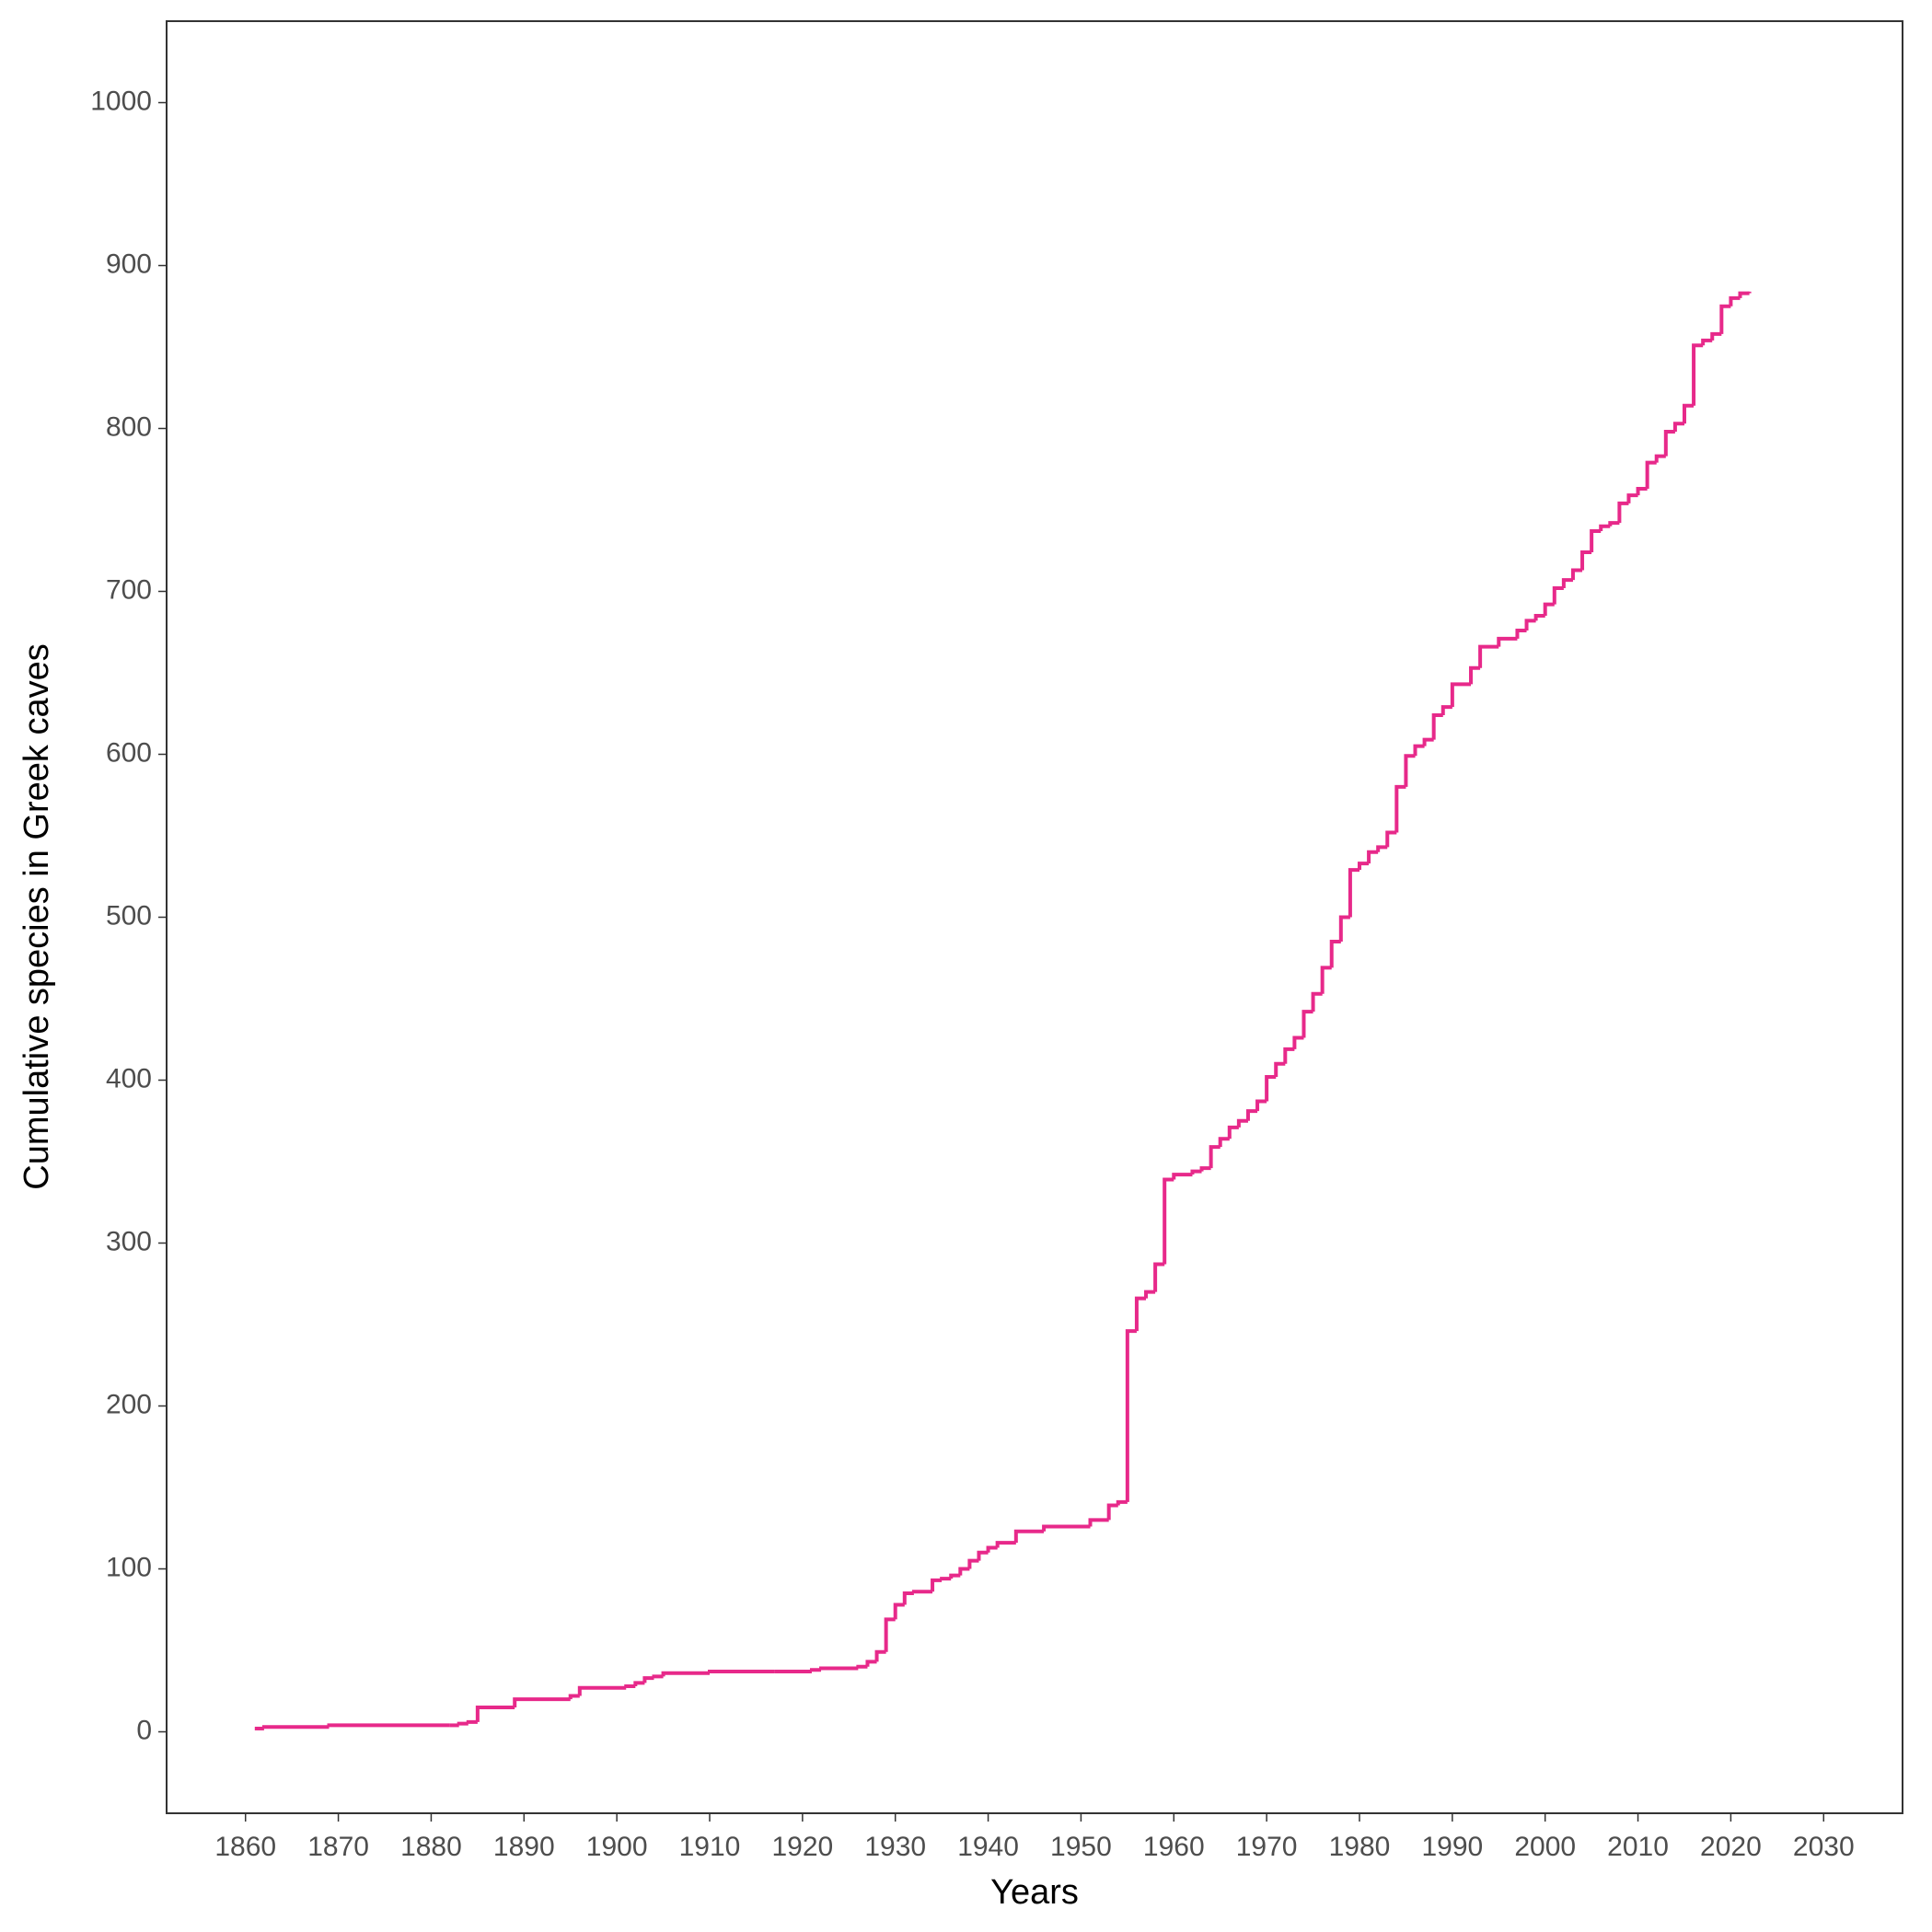 This screenshot has width=1932, height=1932. What do you see at coordinates (1824, 1847) in the screenshot?
I see `x-tick-label: 2030` at bounding box center [1824, 1847].